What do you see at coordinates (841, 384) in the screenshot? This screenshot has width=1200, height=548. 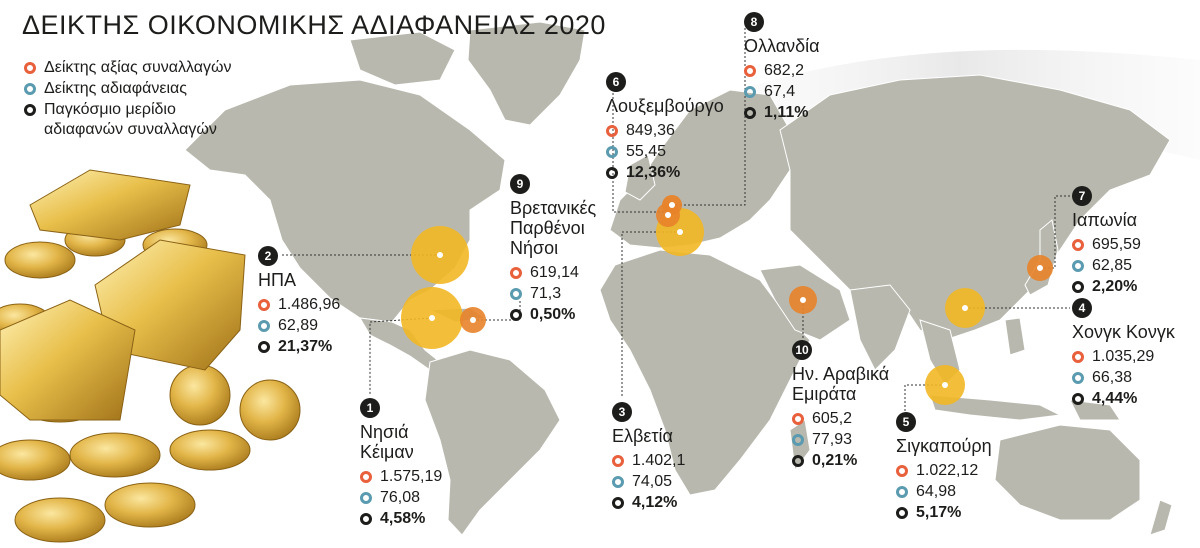 I see `country-name: Ην. Αραβικά Εμιράτα` at bounding box center [841, 384].